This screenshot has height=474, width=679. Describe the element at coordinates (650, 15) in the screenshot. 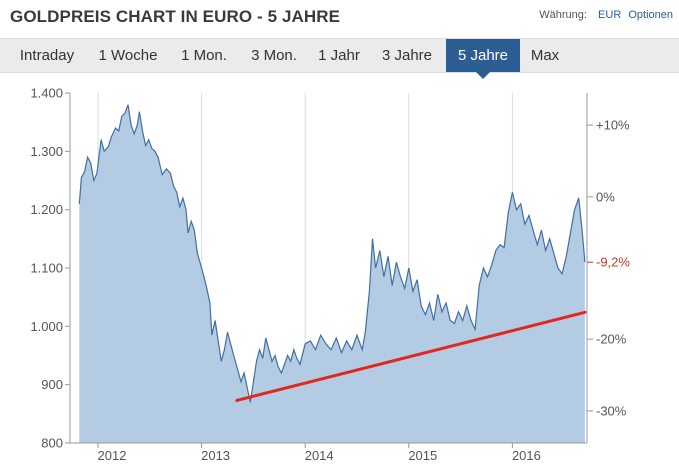

I see `options-link: Optionen` at that location.